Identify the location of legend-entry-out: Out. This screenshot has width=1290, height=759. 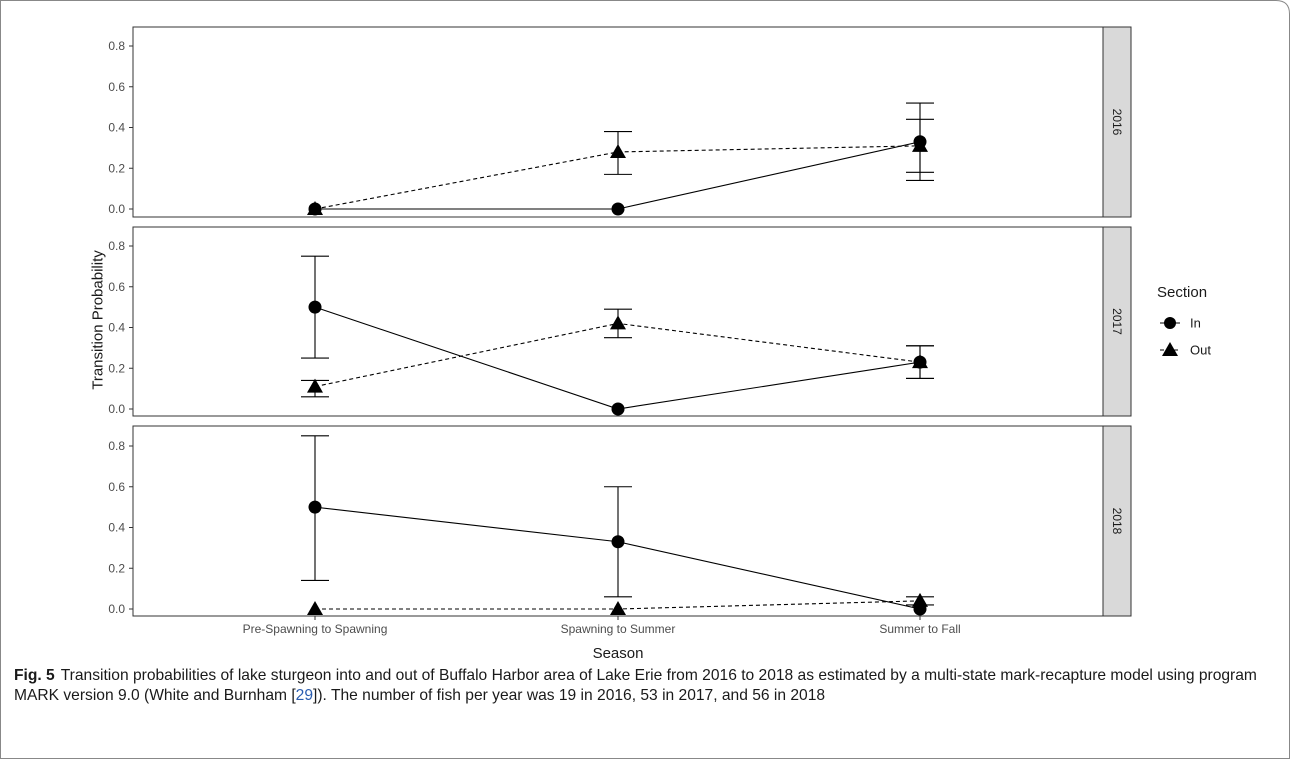
(1185, 350).